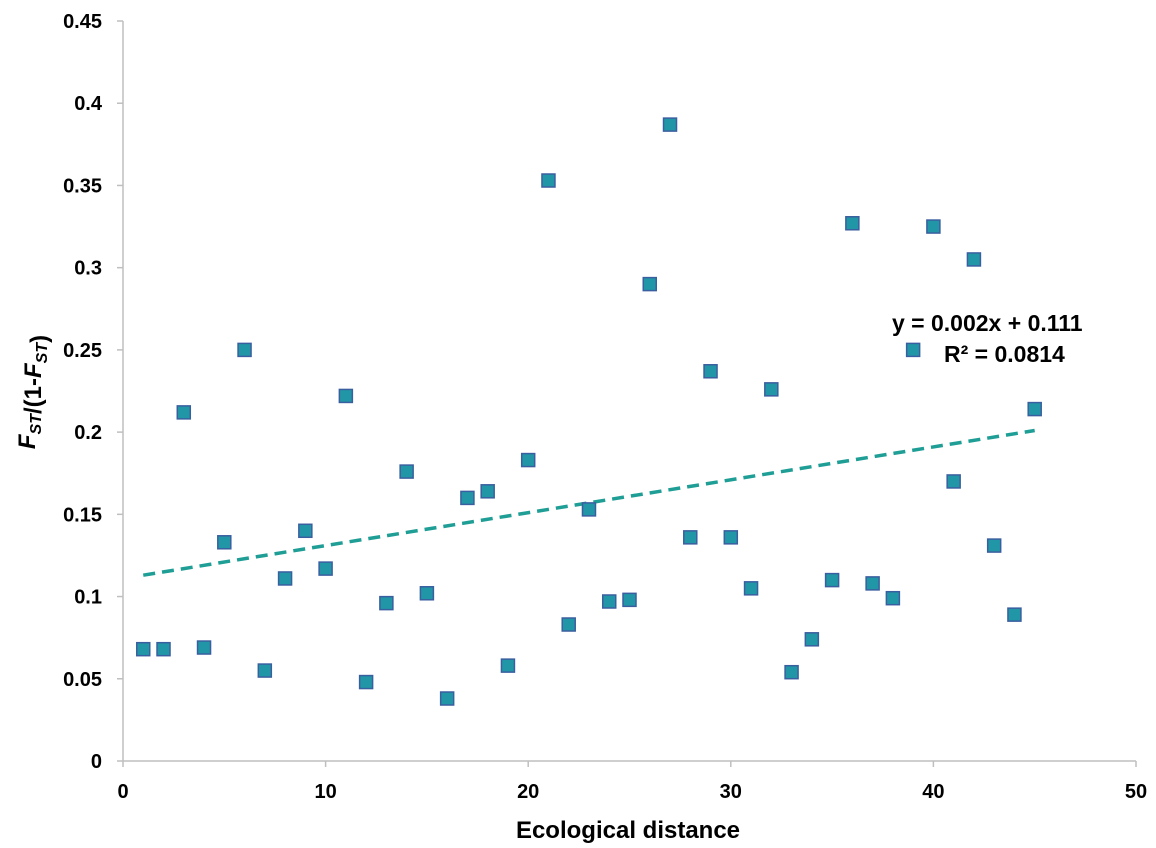  Describe the element at coordinates (325, 792) in the screenshot. I see `x-tick-label: 10` at that location.